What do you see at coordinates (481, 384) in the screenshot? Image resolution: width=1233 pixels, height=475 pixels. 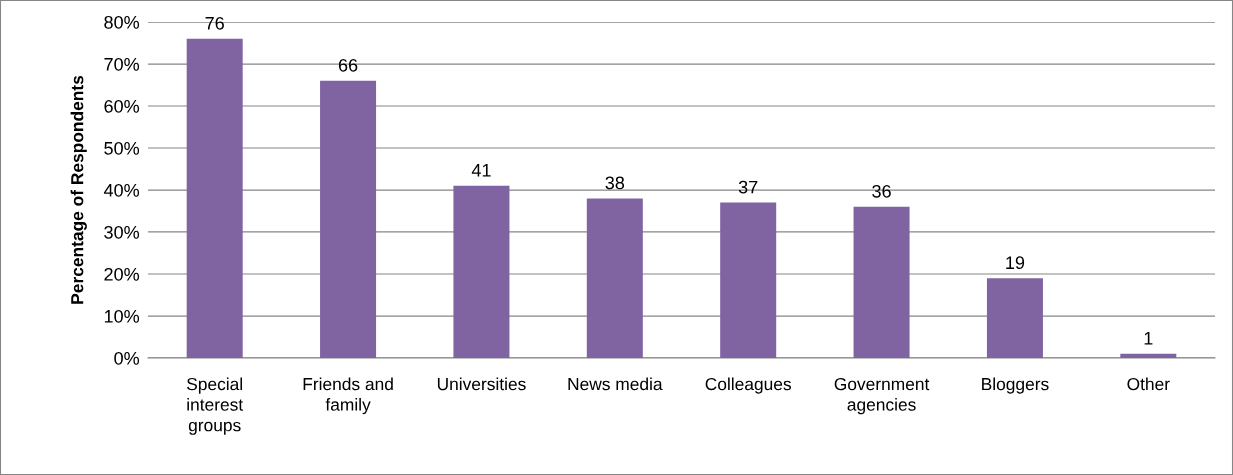 I see `x-tick-label: Universities` at bounding box center [481, 384].